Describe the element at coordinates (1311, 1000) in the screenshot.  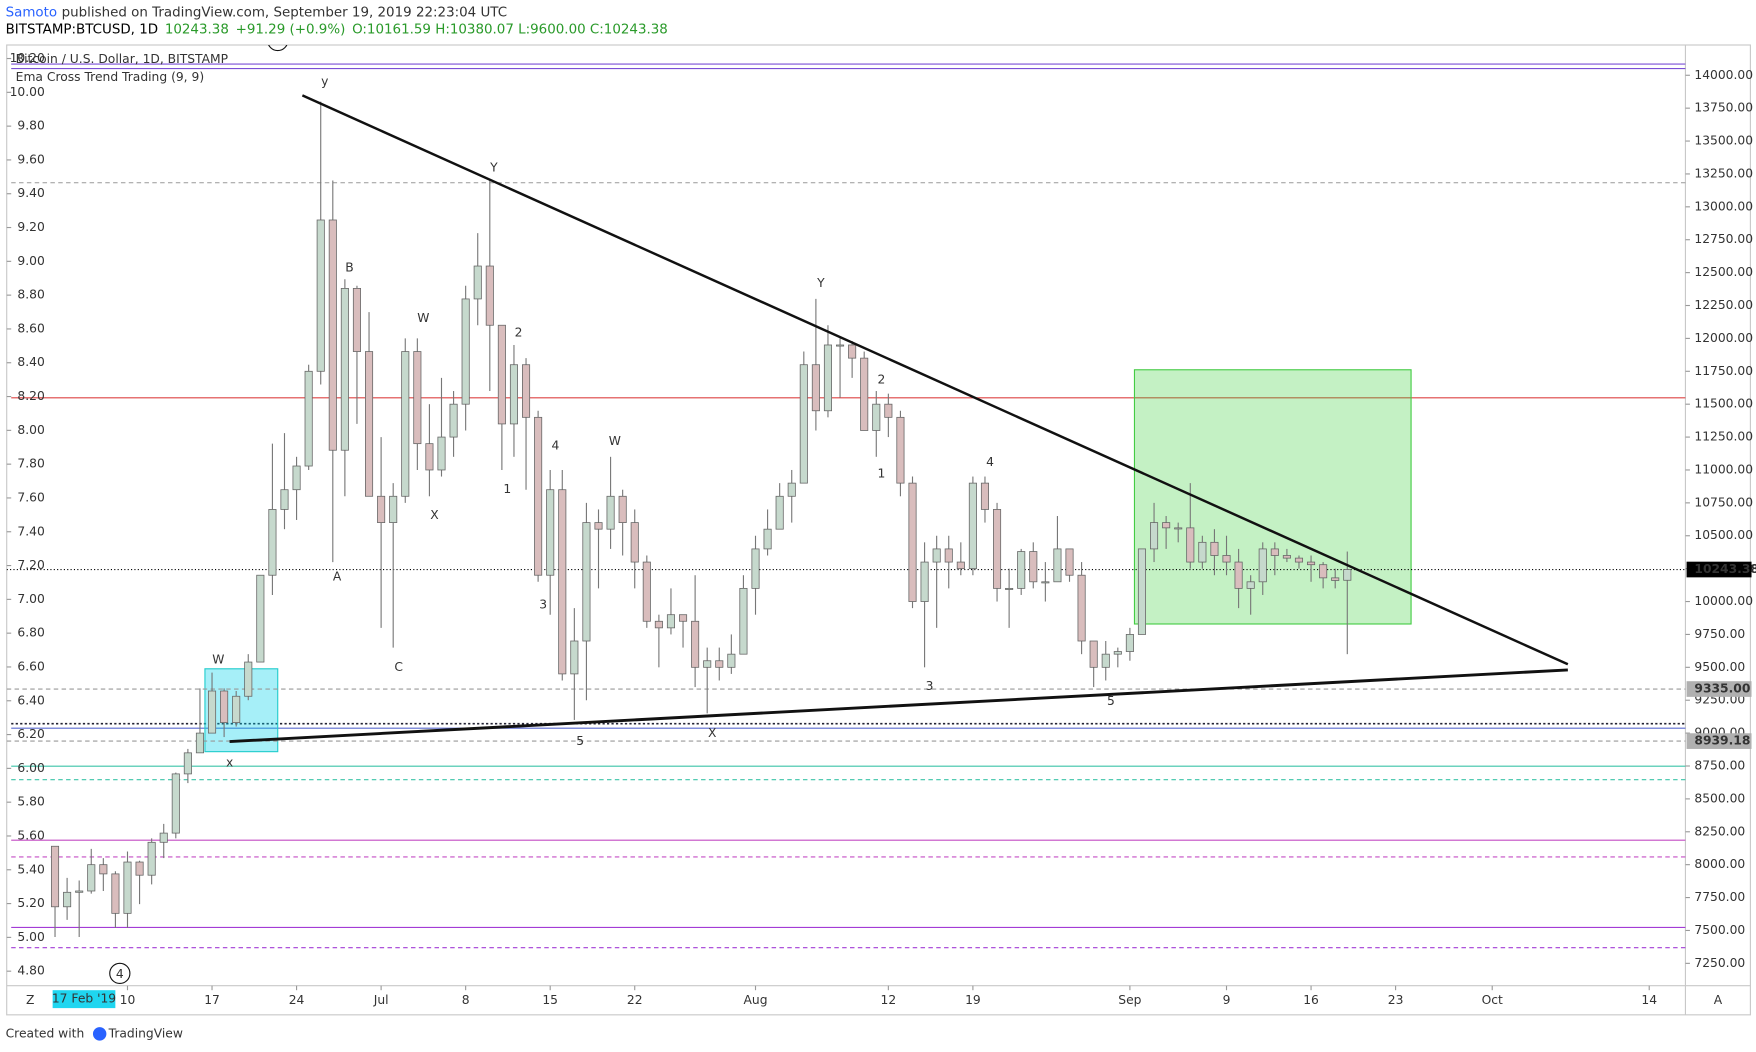
I see `x-tick-label: 16` at that location.